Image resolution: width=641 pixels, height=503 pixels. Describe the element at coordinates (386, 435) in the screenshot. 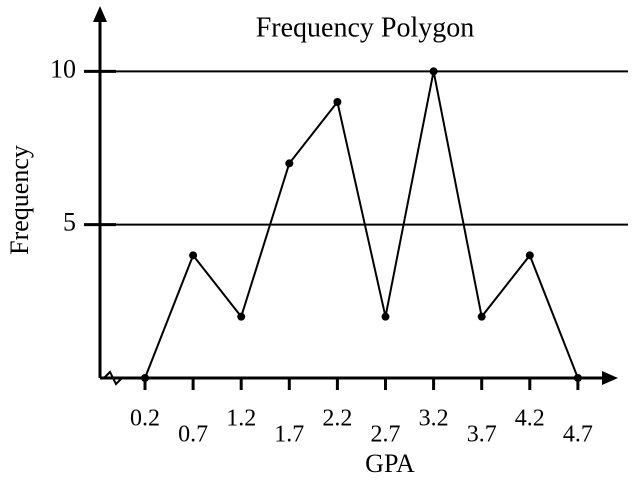

I see `x-tick-label: 2.7` at that location.